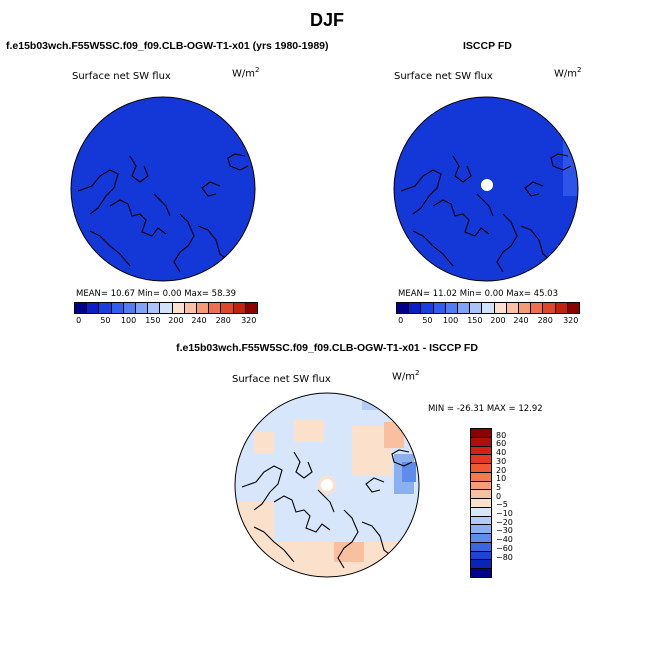  What do you see at coordinates (478, 294) in the screenshot?
I see `stats-right: MEAN= 11.02 Min= 0.00 Max= 45.03` at bounding box center [478, 294].